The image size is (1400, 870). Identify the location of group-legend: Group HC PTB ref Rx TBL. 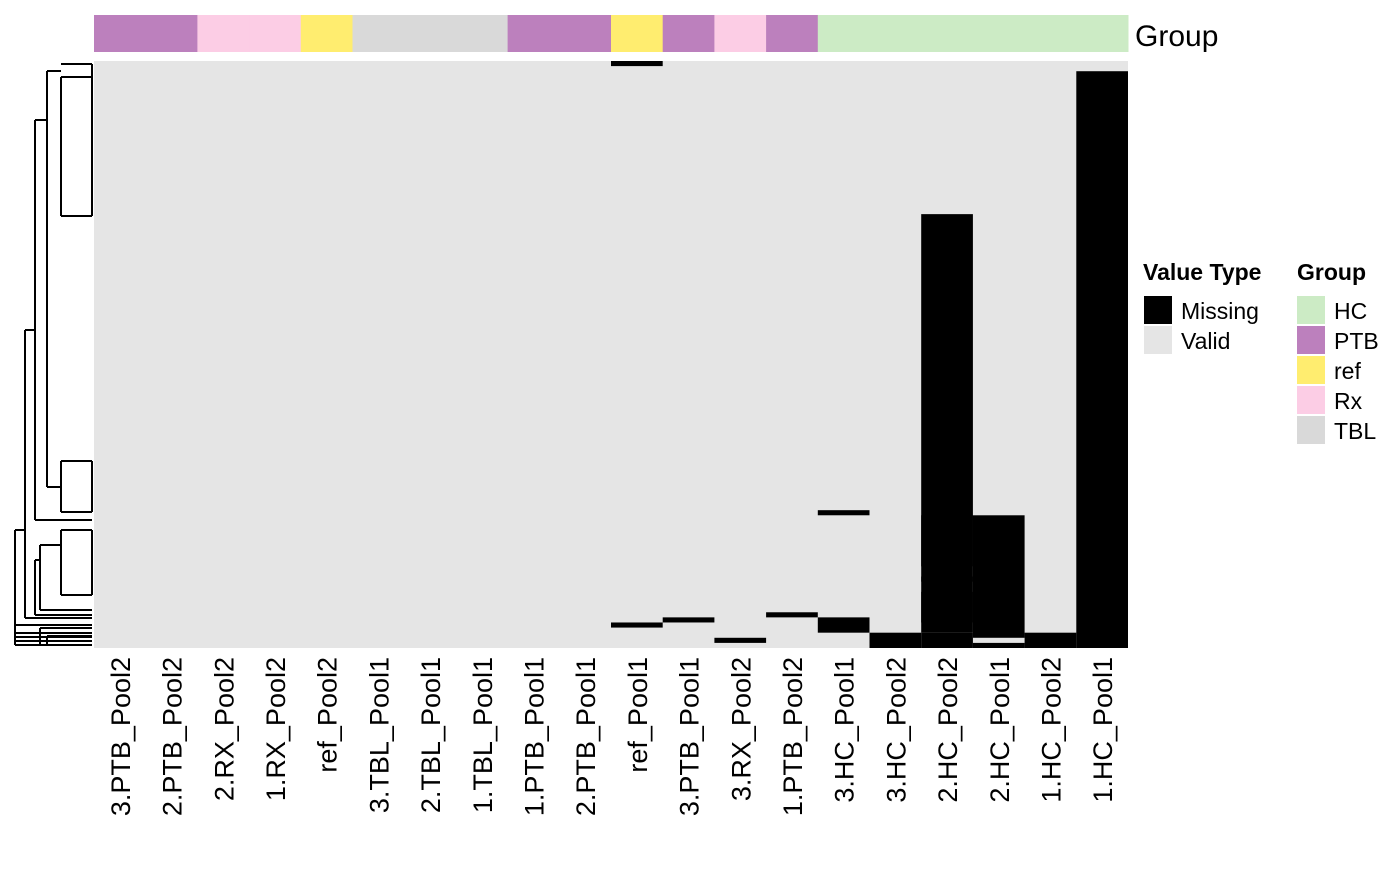
(1338, 351).